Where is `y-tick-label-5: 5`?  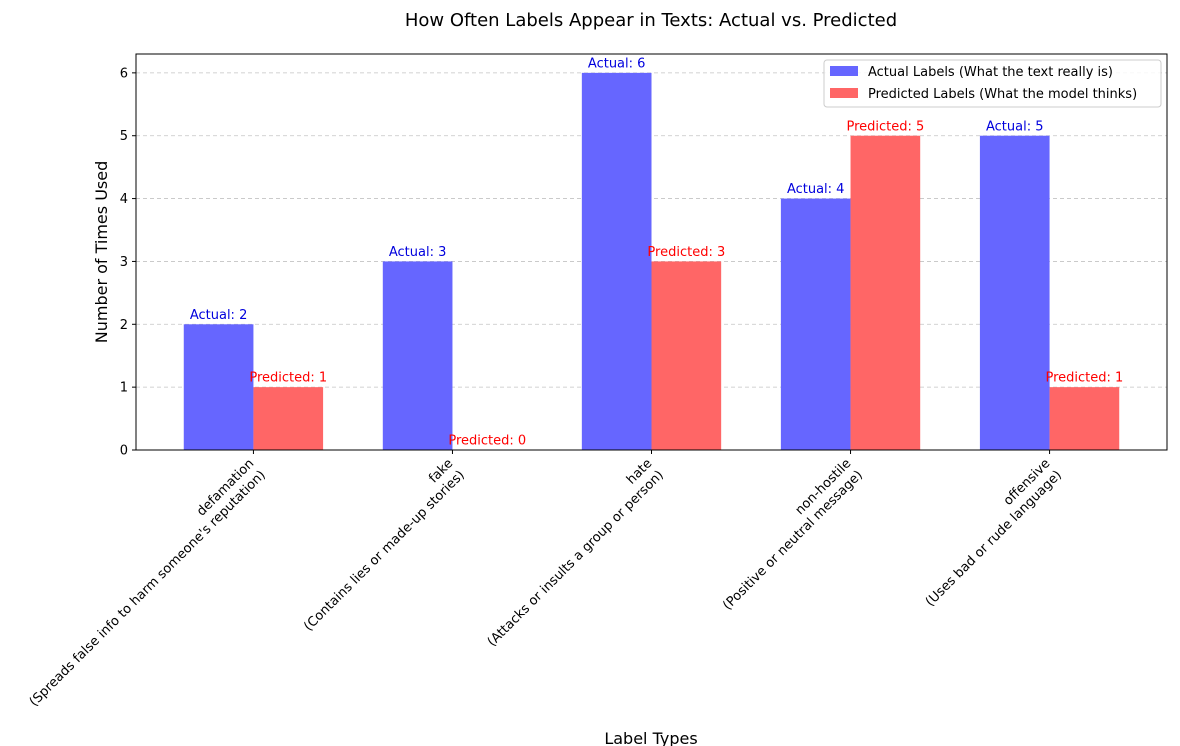 y-tick-label-5: 5 is located at coordinates (124, 136).